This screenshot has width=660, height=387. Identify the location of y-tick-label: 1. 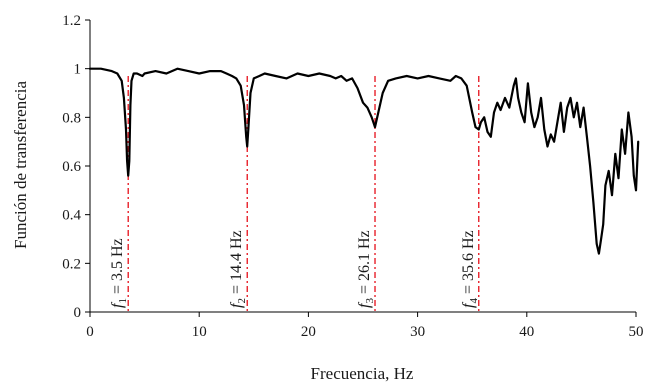
(78, 70).